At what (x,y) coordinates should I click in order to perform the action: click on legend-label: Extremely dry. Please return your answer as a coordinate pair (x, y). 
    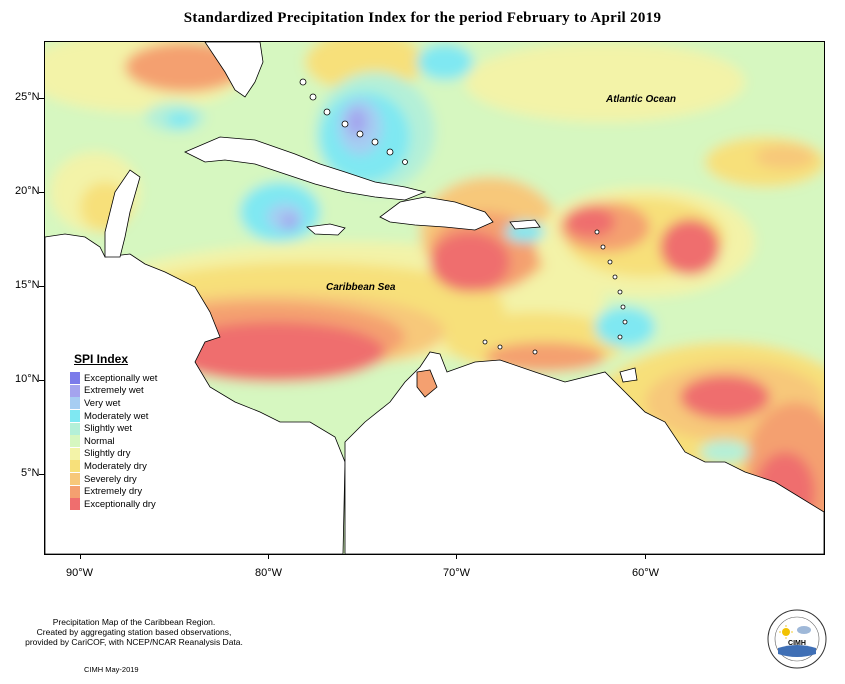
    Looking at the image, I should click on (113, 492).